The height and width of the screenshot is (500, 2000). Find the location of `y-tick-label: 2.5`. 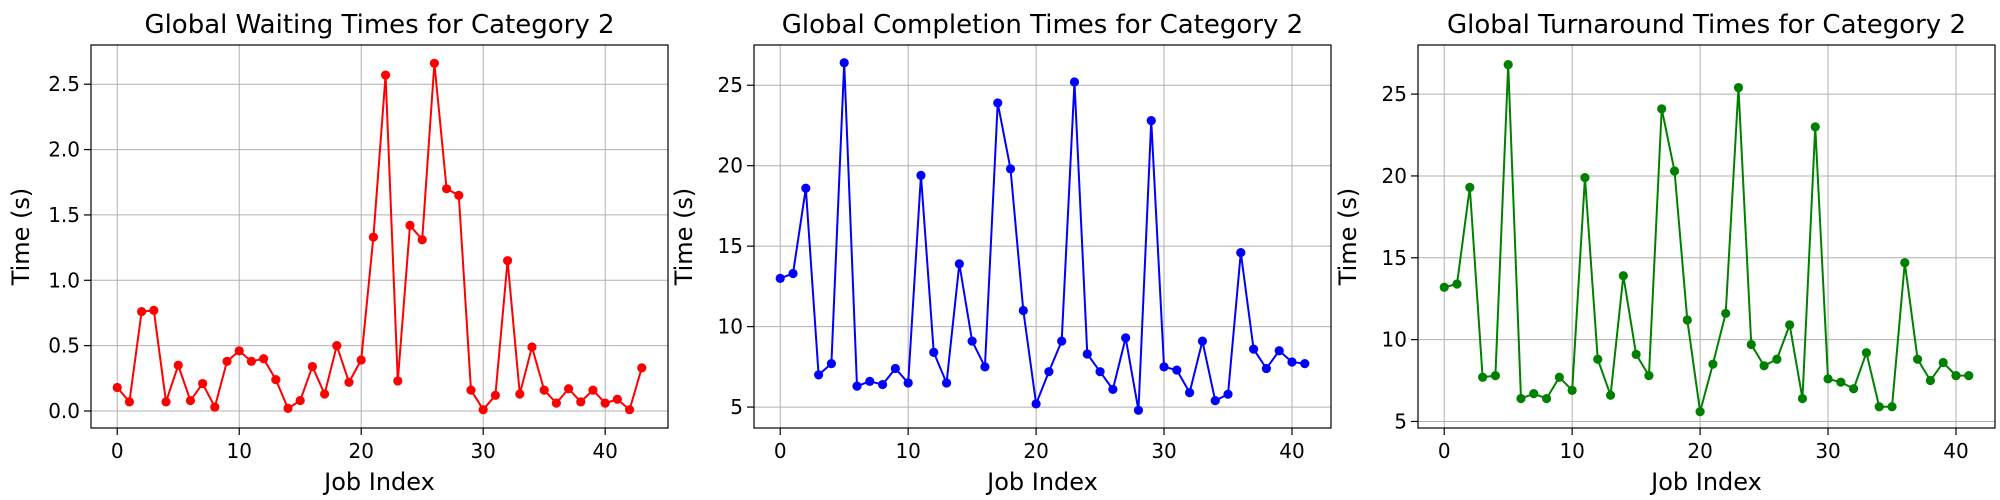

y-tick-label: 2.5 is located at coordinates (64, 84).